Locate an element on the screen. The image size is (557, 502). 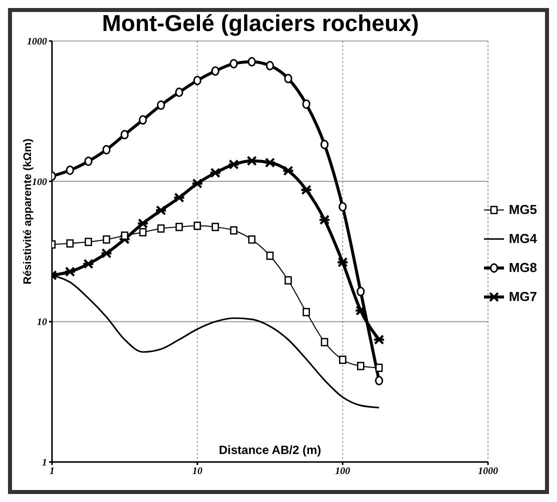
legend-label: MG4 is located at coordinates (522, 238).